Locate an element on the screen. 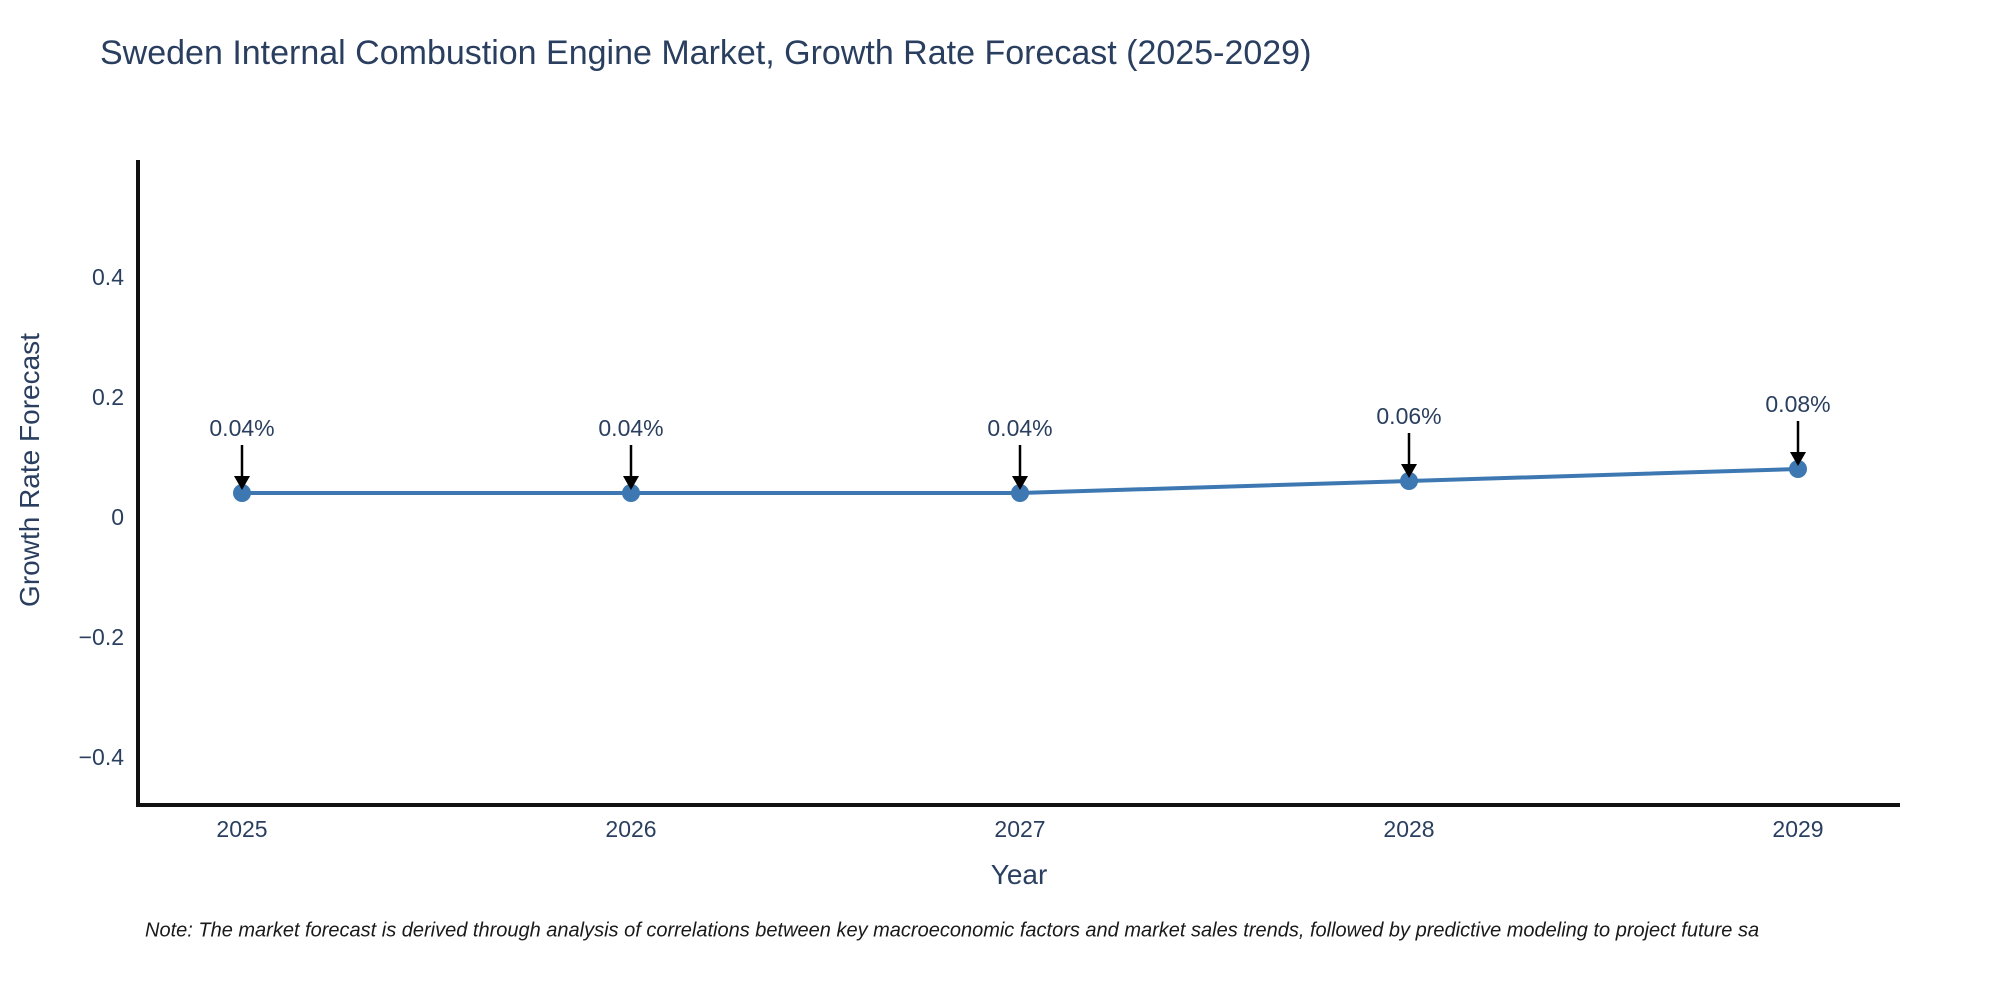 This screenshot has width=2000, height=1000. y-tick-label: 0 is located at coordinates (117, 517).